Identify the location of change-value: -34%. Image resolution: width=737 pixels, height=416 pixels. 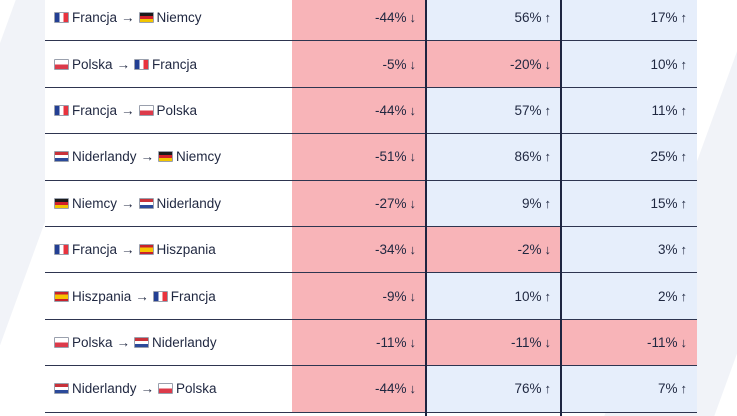
(390, 250).